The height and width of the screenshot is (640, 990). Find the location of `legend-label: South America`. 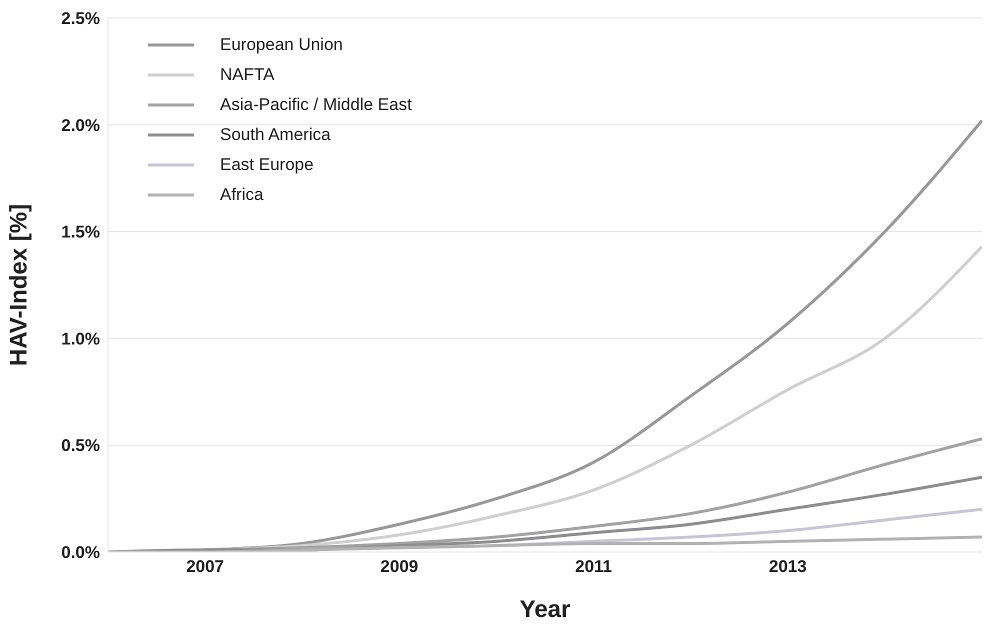

legend-label: South America is located at coordinates (275, 135).